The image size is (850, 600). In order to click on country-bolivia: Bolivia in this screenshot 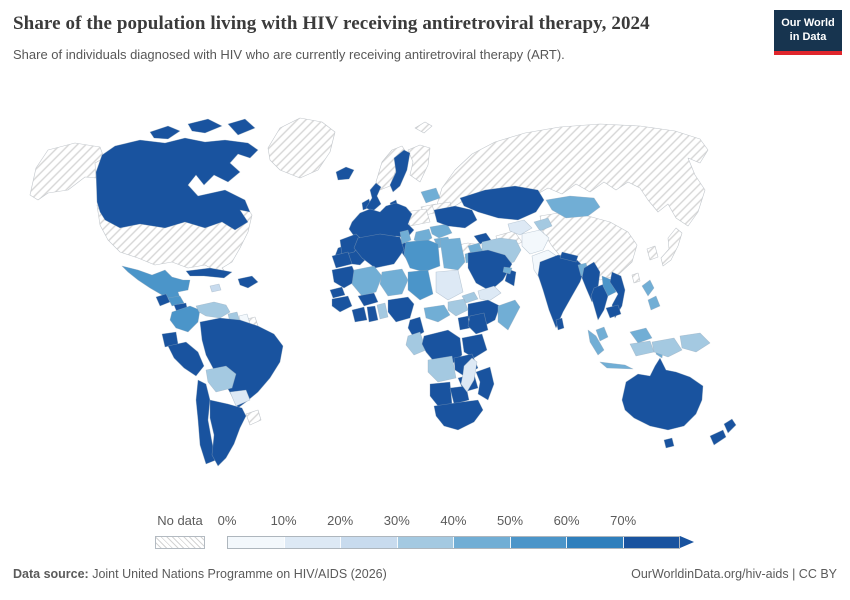, I will do `click(221, 379)`.